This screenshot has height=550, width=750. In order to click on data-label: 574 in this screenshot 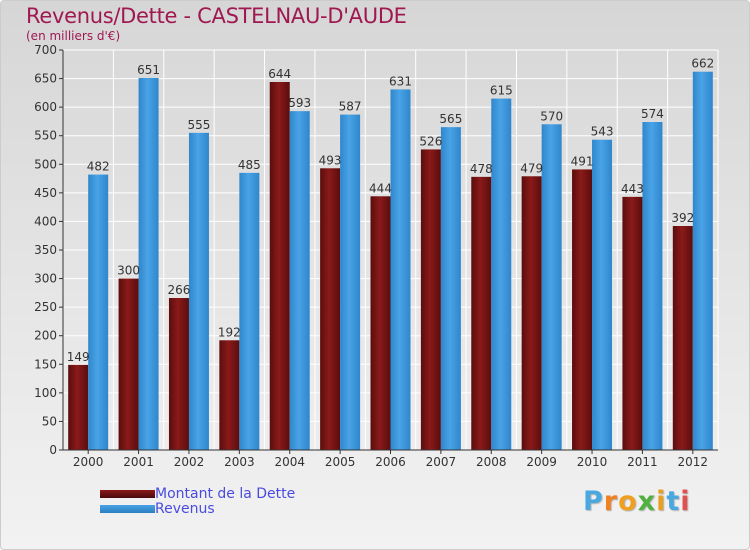, I will do `click(652, 114)`.